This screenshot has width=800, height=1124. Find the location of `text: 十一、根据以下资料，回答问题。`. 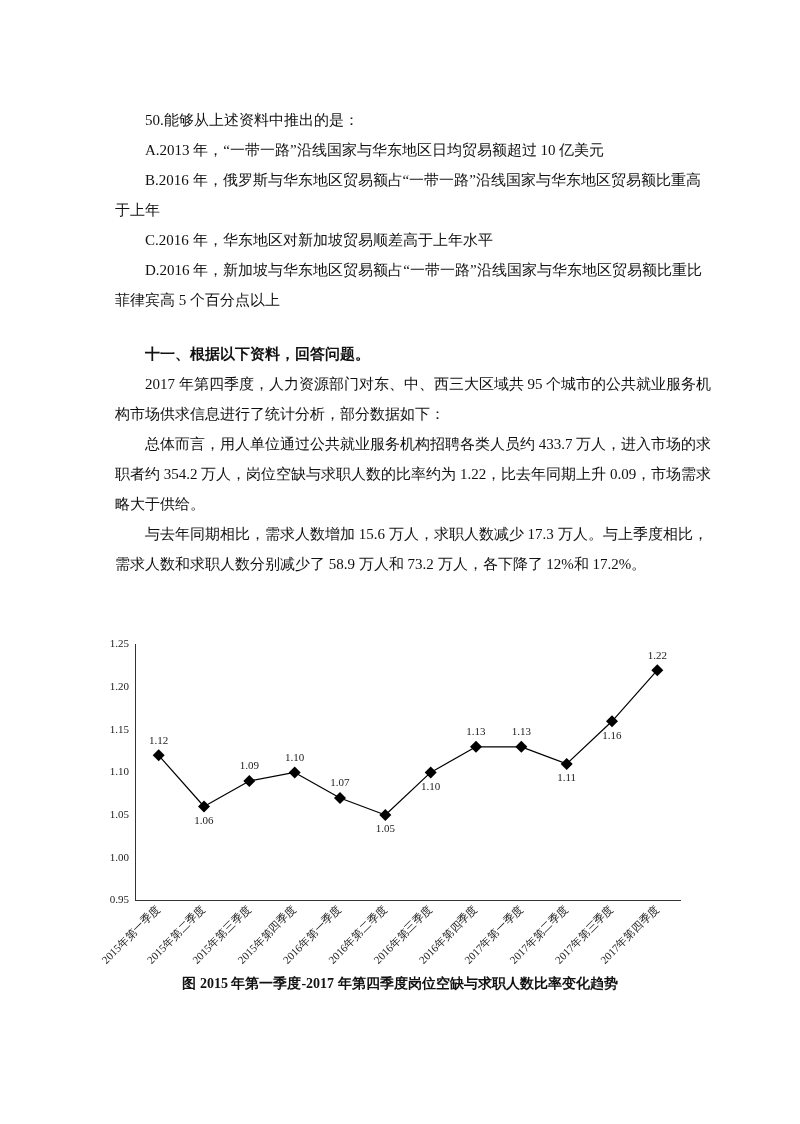

text: 十一、根据以下资料，回答问题。 is located at coordinates (257, 354).